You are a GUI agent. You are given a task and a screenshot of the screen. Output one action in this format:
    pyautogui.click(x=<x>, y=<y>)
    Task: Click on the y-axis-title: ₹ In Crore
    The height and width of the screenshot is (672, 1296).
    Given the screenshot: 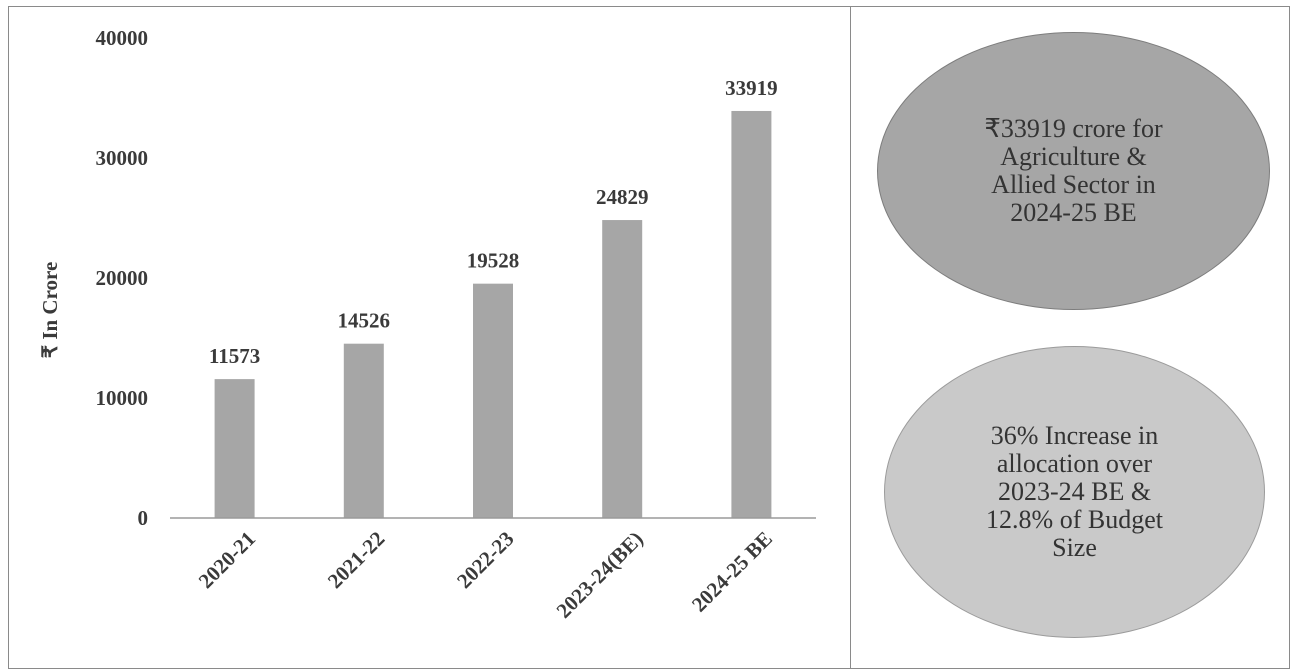 What is the action you would take?
    pyautogui.click(x=50, y=310)
    